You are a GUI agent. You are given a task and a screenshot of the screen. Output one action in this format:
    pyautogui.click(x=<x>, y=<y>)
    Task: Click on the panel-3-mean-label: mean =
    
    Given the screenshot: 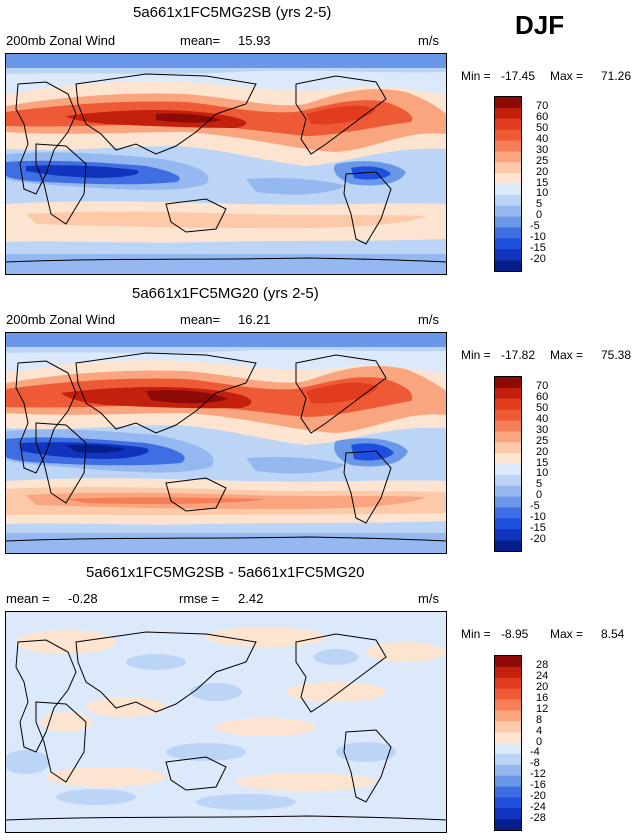 What is the action you would take?
    pyautogui.click(x=28, y=598)
    